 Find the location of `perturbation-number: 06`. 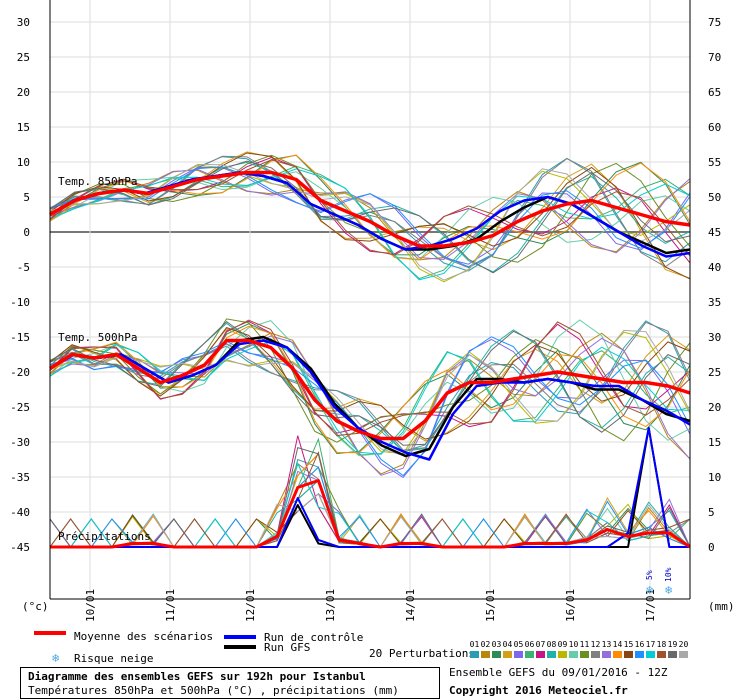

perturbation-number: 06 is located at coordinates (529, 644).